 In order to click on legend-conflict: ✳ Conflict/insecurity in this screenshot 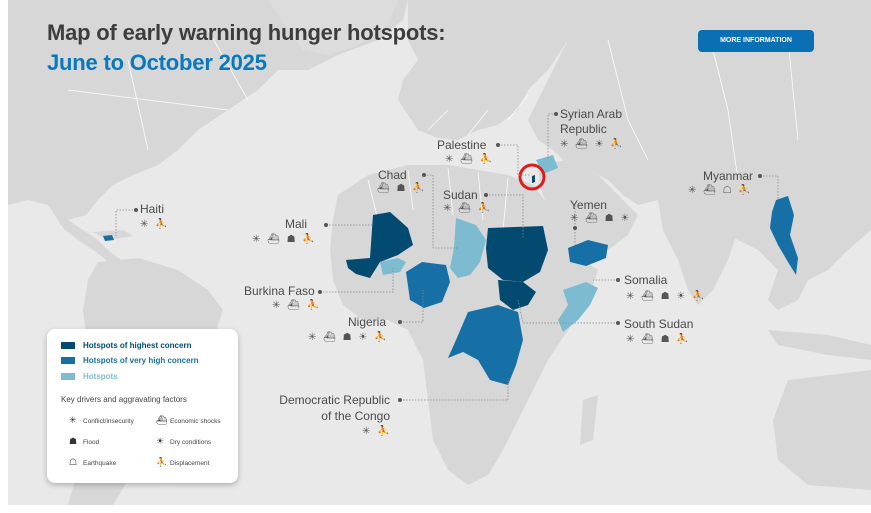, I will do `click(101, 420)`.